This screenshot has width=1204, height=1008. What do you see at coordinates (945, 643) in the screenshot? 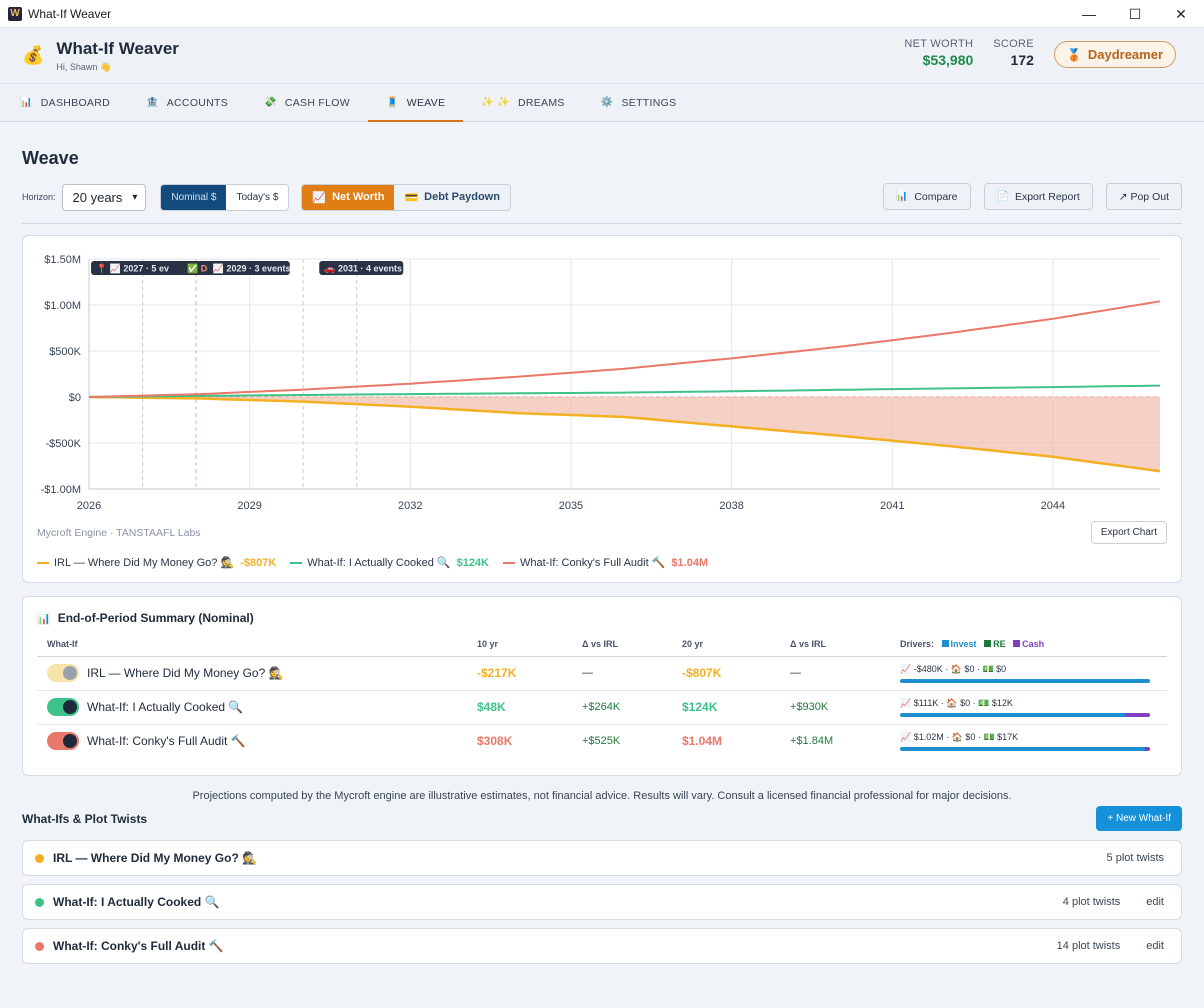
I see `invest-swatch` at bounding box center [945, 643].